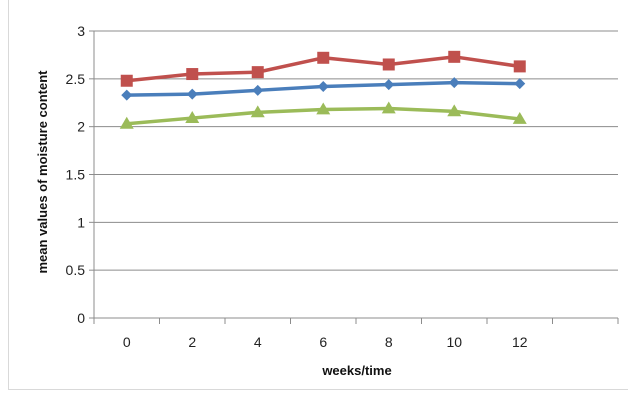 The width and height of the screenshot is (632, 397). What do you see at coordinates (454, 342) in the screenshot?
I see `x-tick-label: 10` at bounding box center [454, 342].